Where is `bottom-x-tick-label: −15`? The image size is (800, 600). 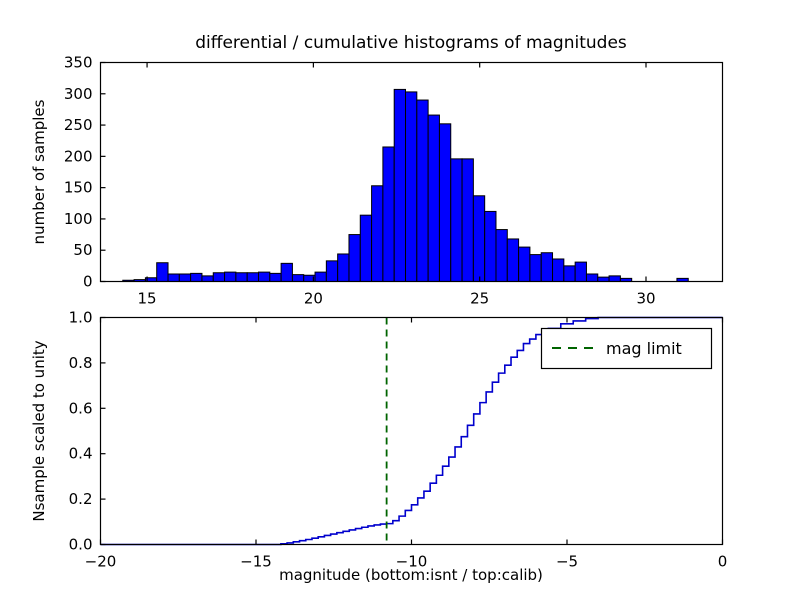
bottom-x-tick-label: −15 is located at coordinates (256, 562).